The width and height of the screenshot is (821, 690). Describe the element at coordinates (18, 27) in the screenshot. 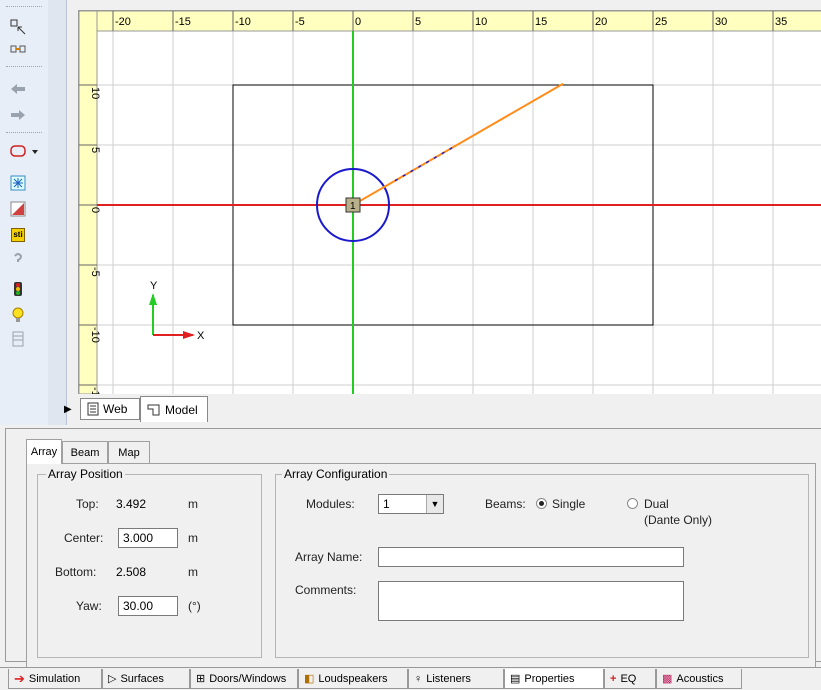

I see `select-icon` at that location.